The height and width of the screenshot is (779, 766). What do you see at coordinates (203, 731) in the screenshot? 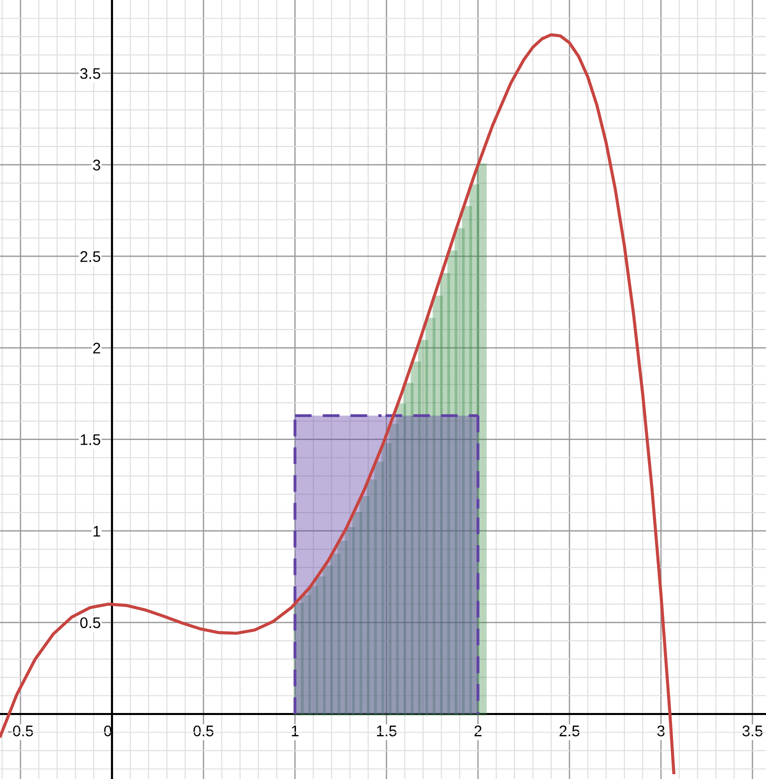
I see `x-tick-label: 0.5` at bounding box center [203, 731].